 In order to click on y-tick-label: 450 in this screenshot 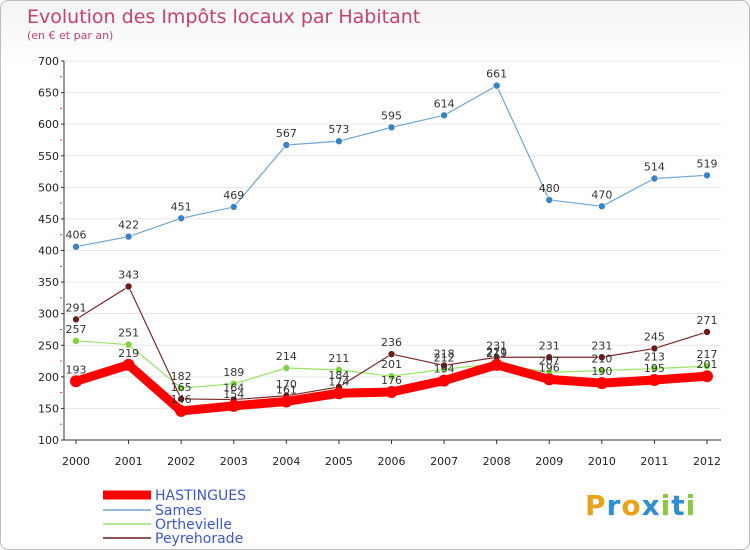, I will do `click(48, 219)`.